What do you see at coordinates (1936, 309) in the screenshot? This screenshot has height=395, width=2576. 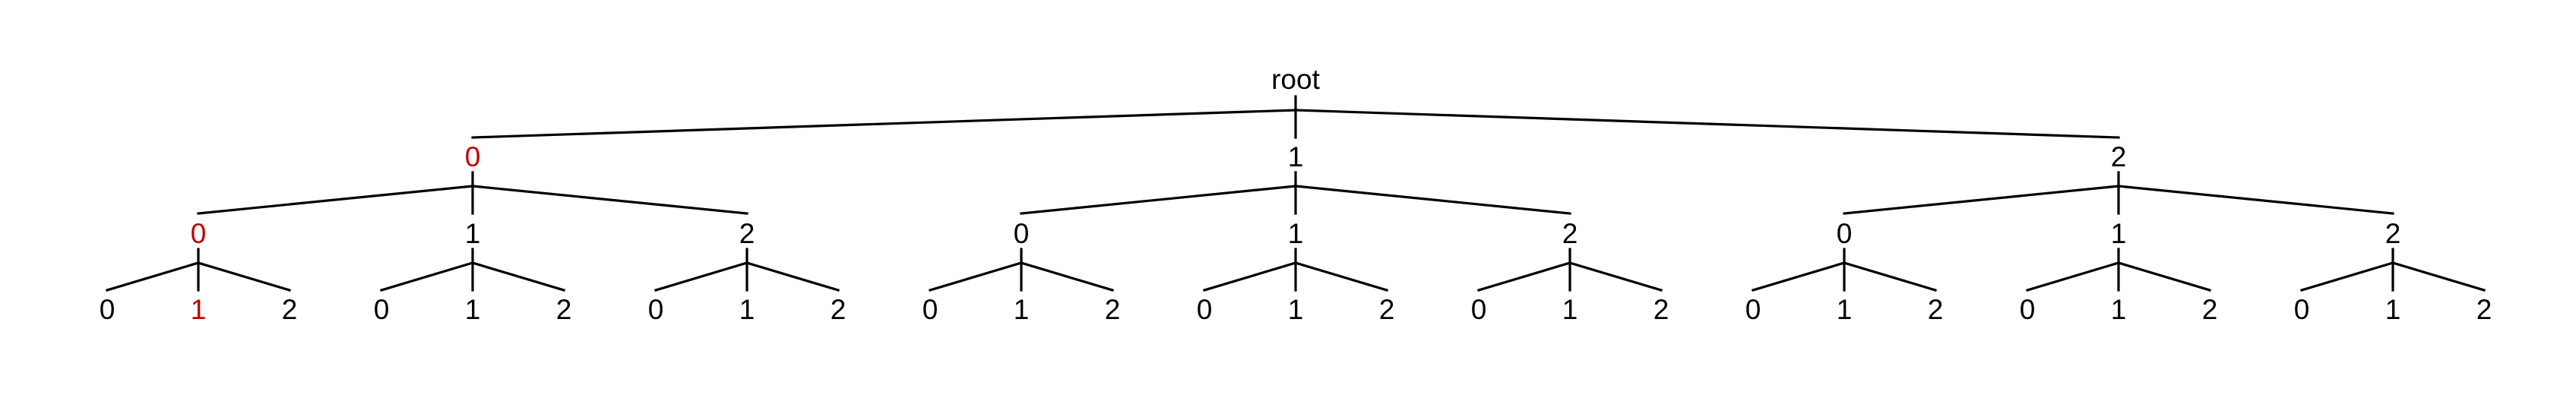 I see `node-label-2-0-2: 2` at bounding box center [1936, 309].